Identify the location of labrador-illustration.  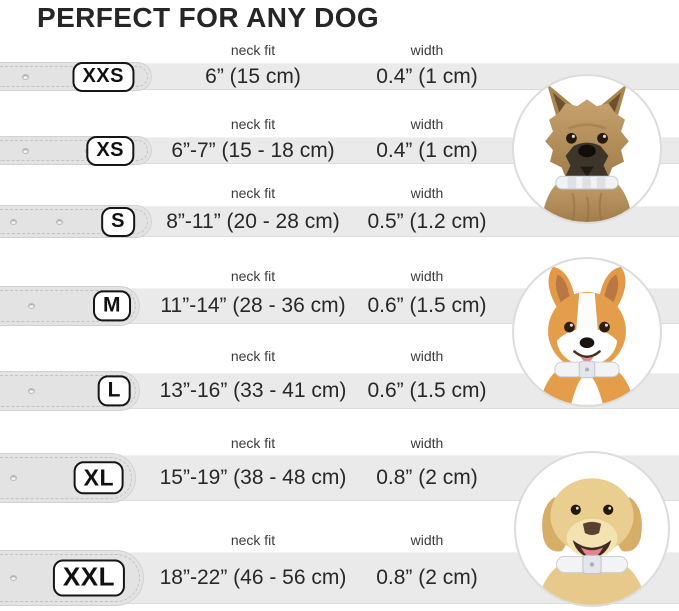
(592, 541).